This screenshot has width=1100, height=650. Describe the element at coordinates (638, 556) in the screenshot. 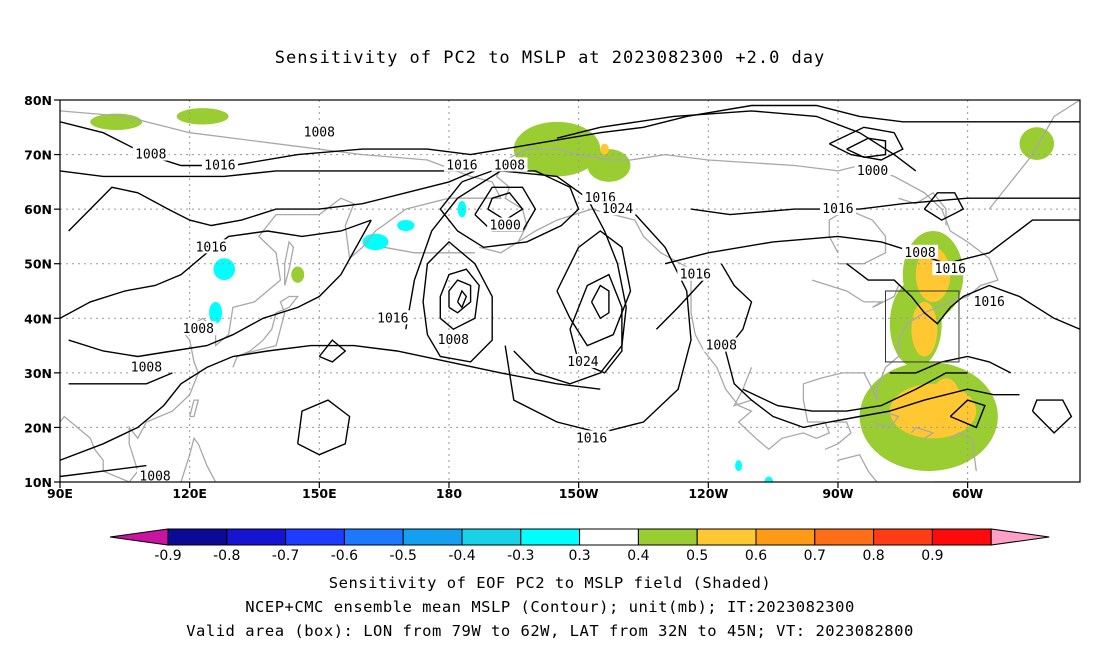

I see `colorbar-label: 0.4` at that location.